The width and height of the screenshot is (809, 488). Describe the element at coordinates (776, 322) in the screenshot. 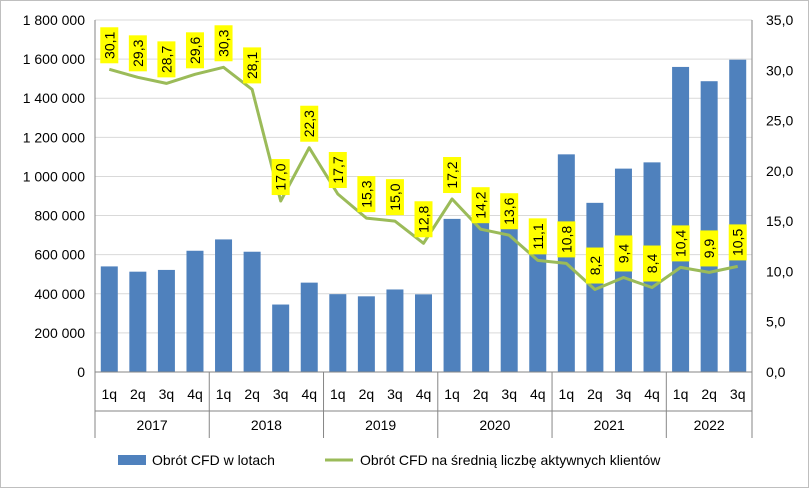

I see `y-right-tick-label: 5,0` at that location.